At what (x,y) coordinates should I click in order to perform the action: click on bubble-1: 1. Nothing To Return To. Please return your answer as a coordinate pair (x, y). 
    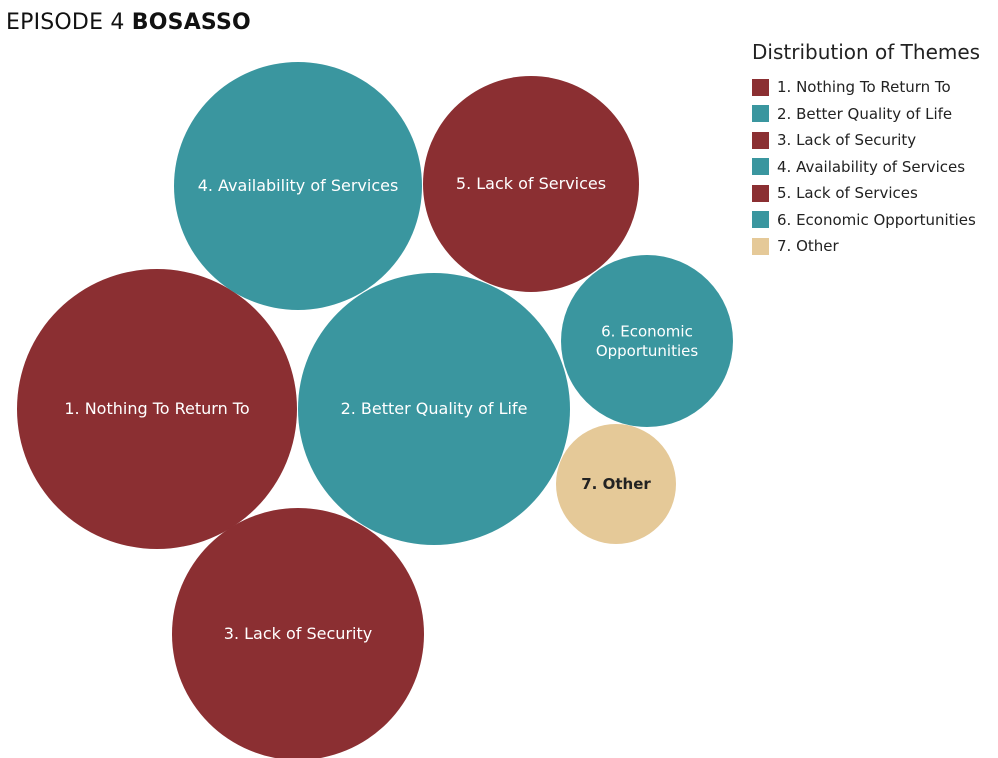
    Looking at the image, I should click on (157, 409).